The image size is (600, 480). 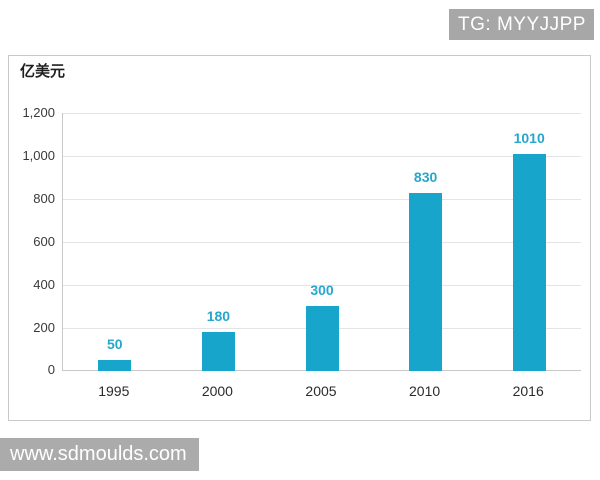 What do you see at coordinates (99, 454) in the screenshot?
I see `watermark: www.sdmoulds.com` at bounding box center [99, 454].